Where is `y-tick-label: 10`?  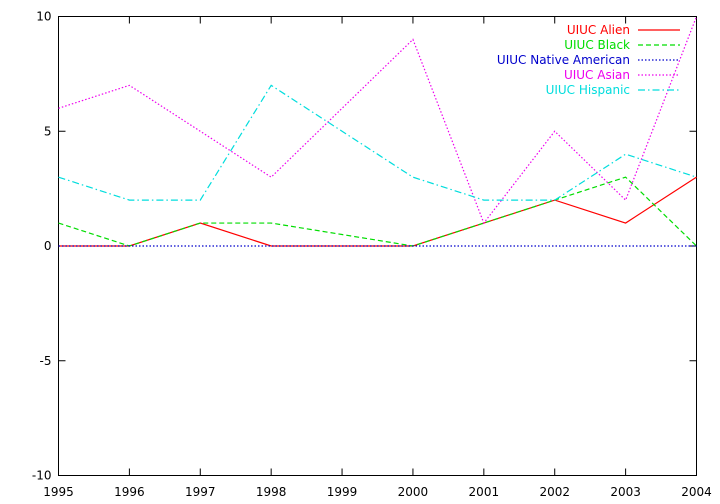 y-tick-label: 10 is located at coordinates (43, 17).